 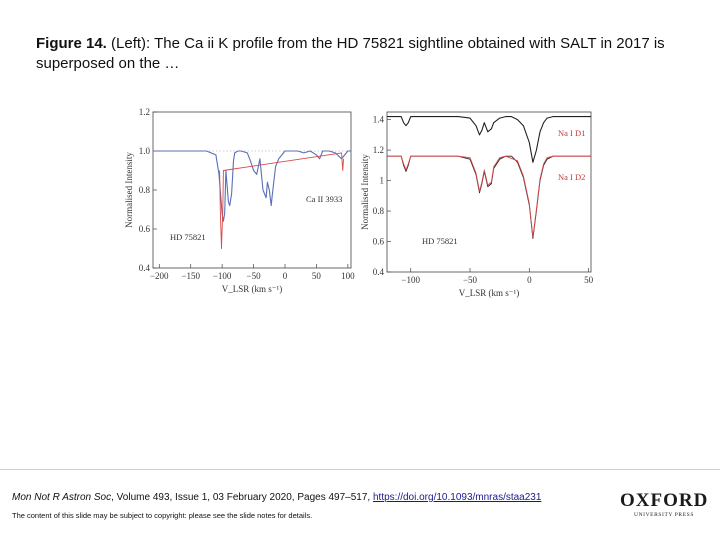 I want to click on journal-name: Mon Not R Astron Soc, so click(x=62, y=497).